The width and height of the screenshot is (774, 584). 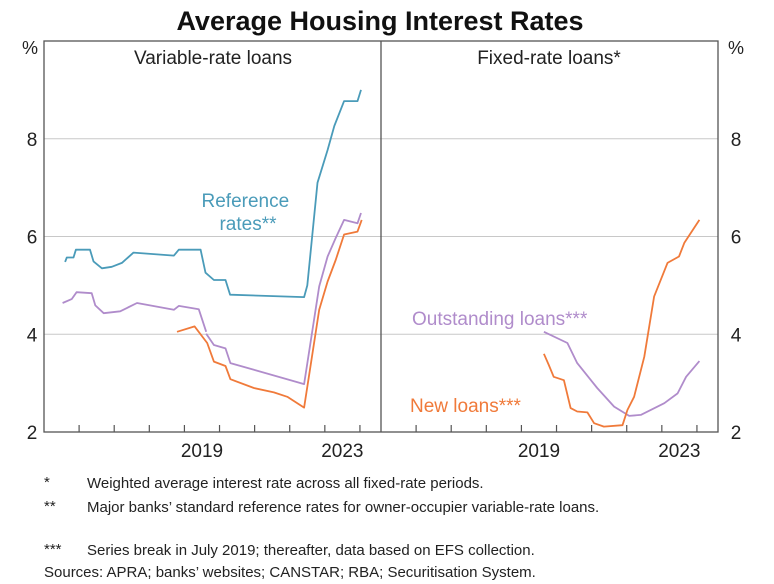 What do you see at coordinates (465, 406) in the screenshot?
I see `label-new-loans: New loans***` at bounding box center [465, 406].